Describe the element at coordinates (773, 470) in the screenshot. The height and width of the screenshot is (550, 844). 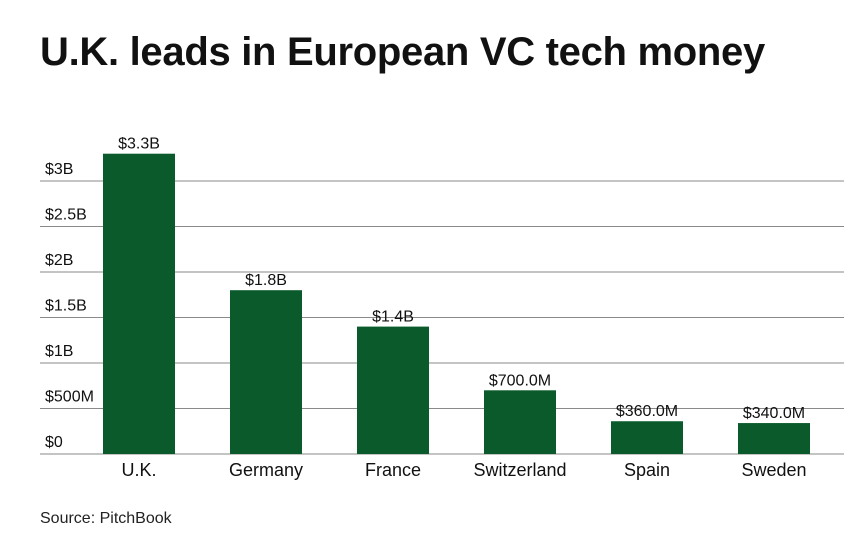
I see `x-tick-label: Sweden` at that location.